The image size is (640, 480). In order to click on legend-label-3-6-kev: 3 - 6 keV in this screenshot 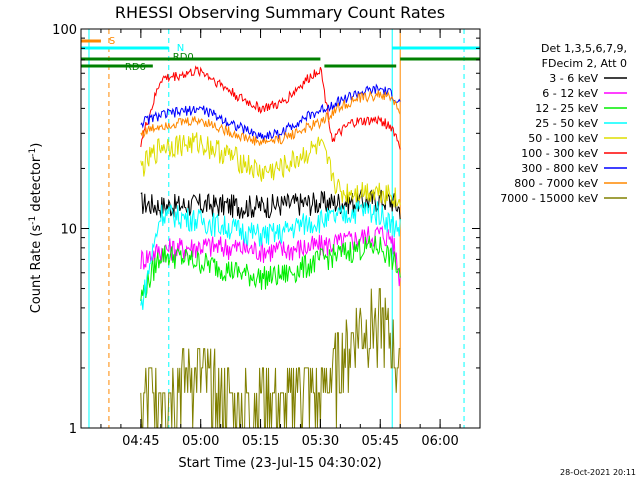, I will do `click(573, 78)`.